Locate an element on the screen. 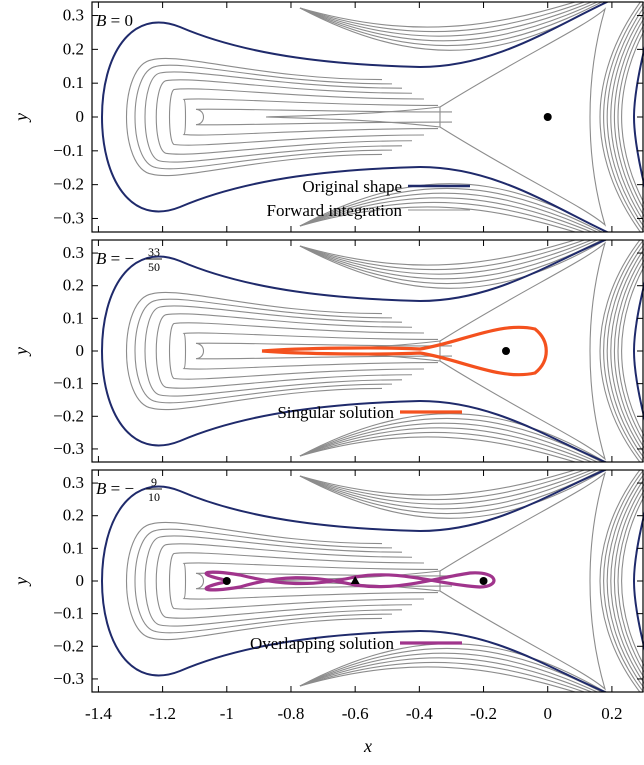 This screenshot has height=765, width=644. xtick-label: -0.6 is located at coordinates (355, 713).